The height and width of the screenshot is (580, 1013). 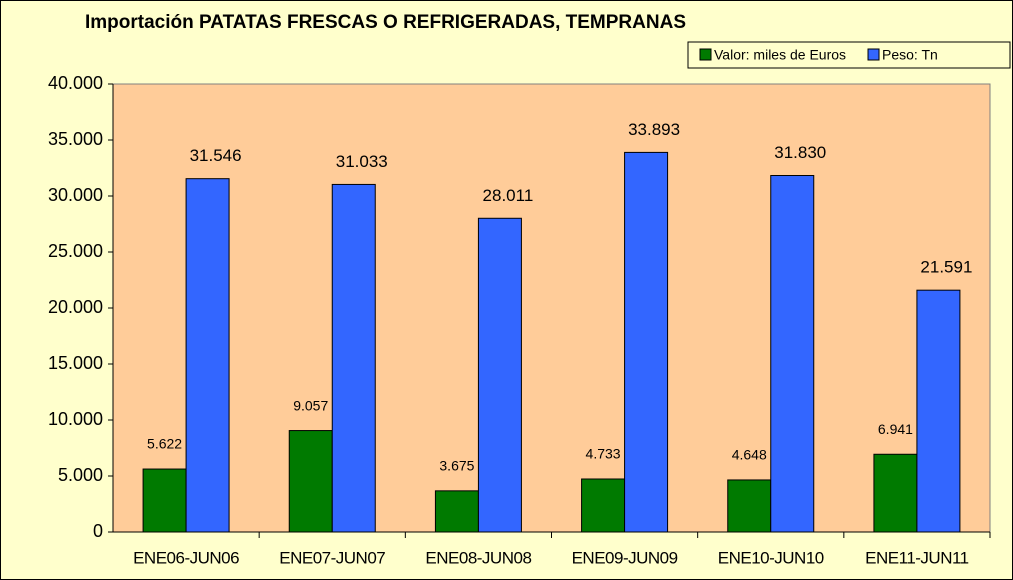 I want to click on y-tick-label: 40.000, so click(x=75, y=83).